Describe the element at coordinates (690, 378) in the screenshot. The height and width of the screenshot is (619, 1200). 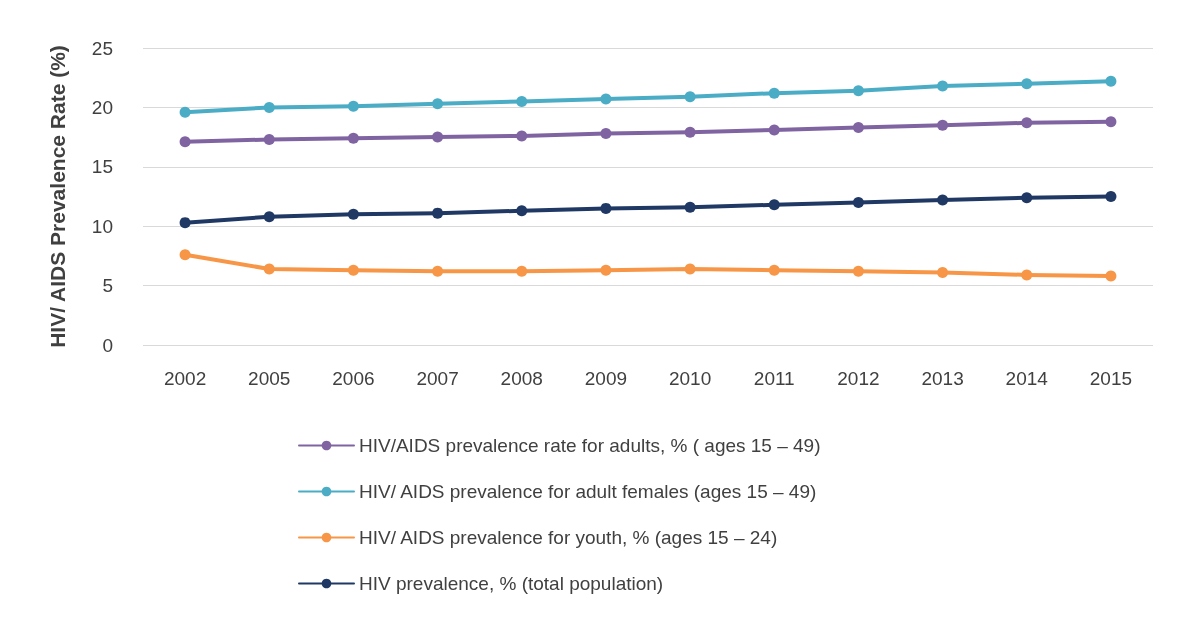
I see `x-tick-label: 2010` at that location.